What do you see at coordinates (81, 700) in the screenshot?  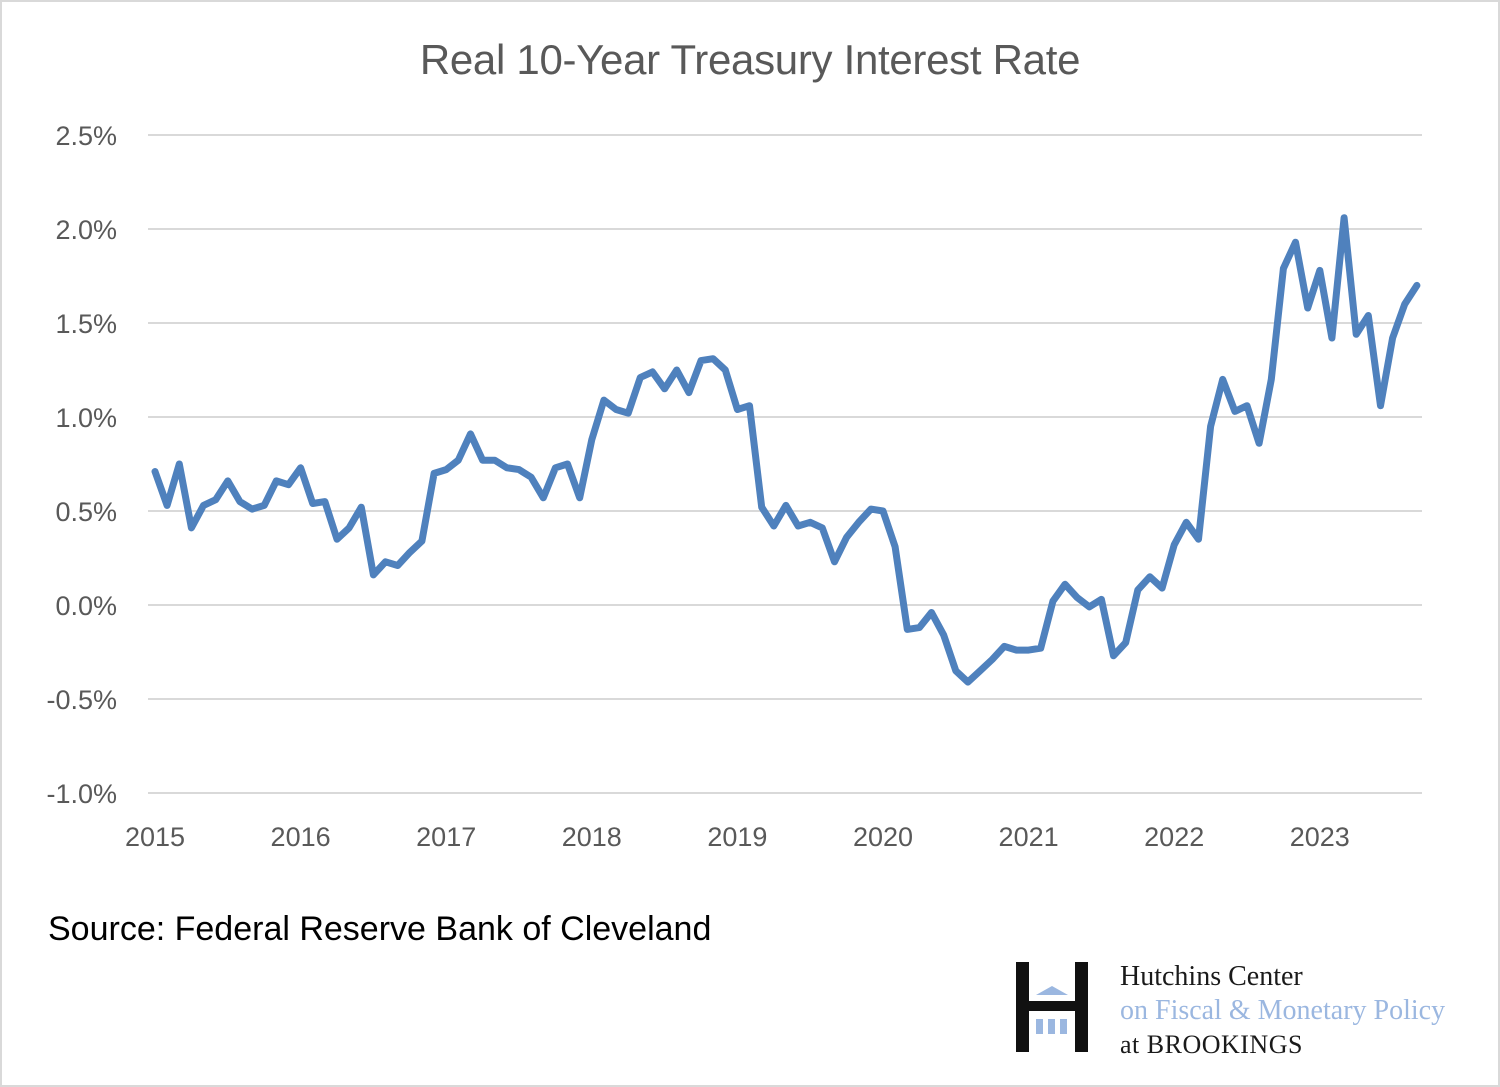 I see `y-tick-label: -0.5%` at bounding box center [81, 700].